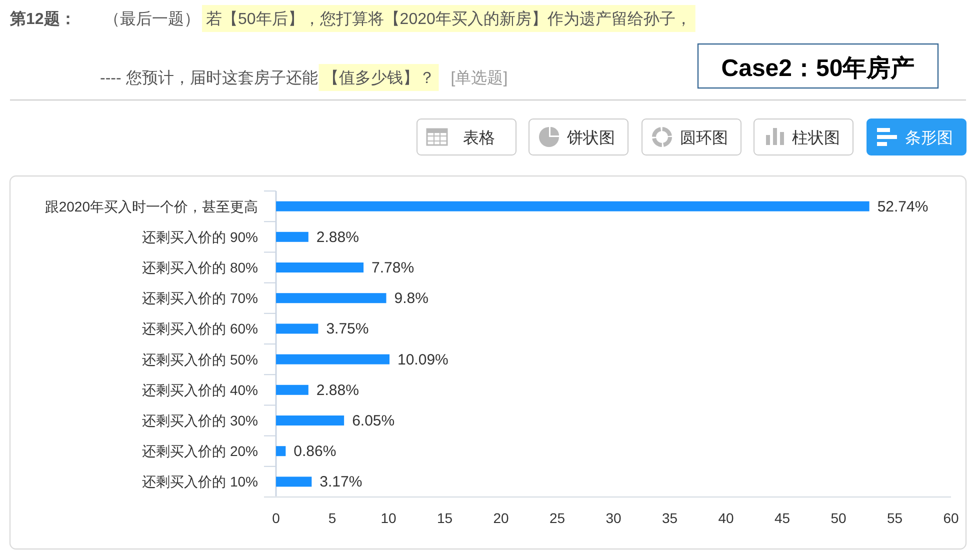  What do you see at coordinates (818, 68) in the screenshot?
I see `annotation: Case2：50年房产` at bounding box center [818, 68].